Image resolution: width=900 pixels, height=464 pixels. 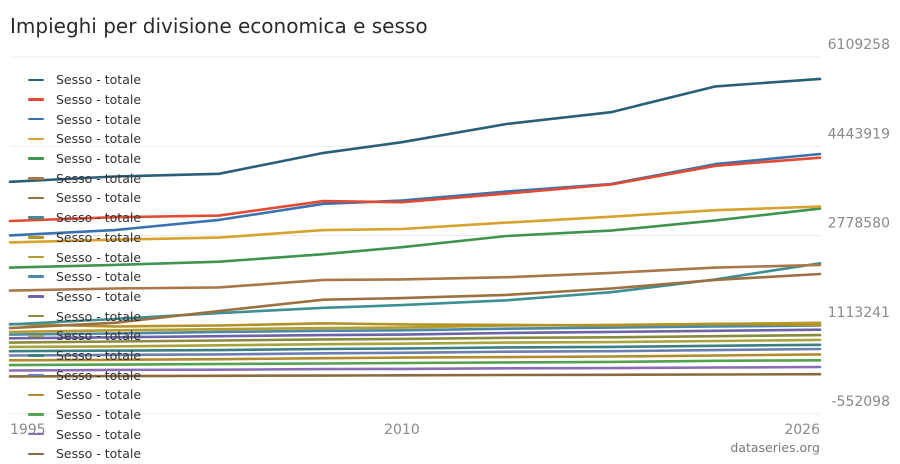 What do you see at coordinates (859, 224) in the screenshot?
I see `y-tick-label: 2778580` at bounding box center [859, 224].